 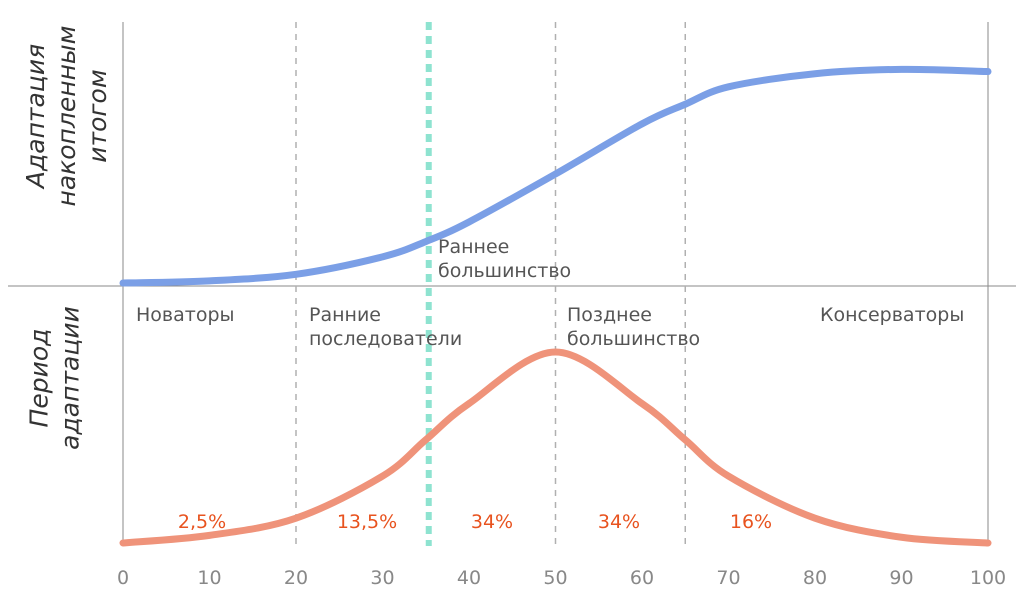 What do you see at coordinates (202, 522) in the screenshot?
I see `percent-label: 2,5%` at bounding box center [202, 522].